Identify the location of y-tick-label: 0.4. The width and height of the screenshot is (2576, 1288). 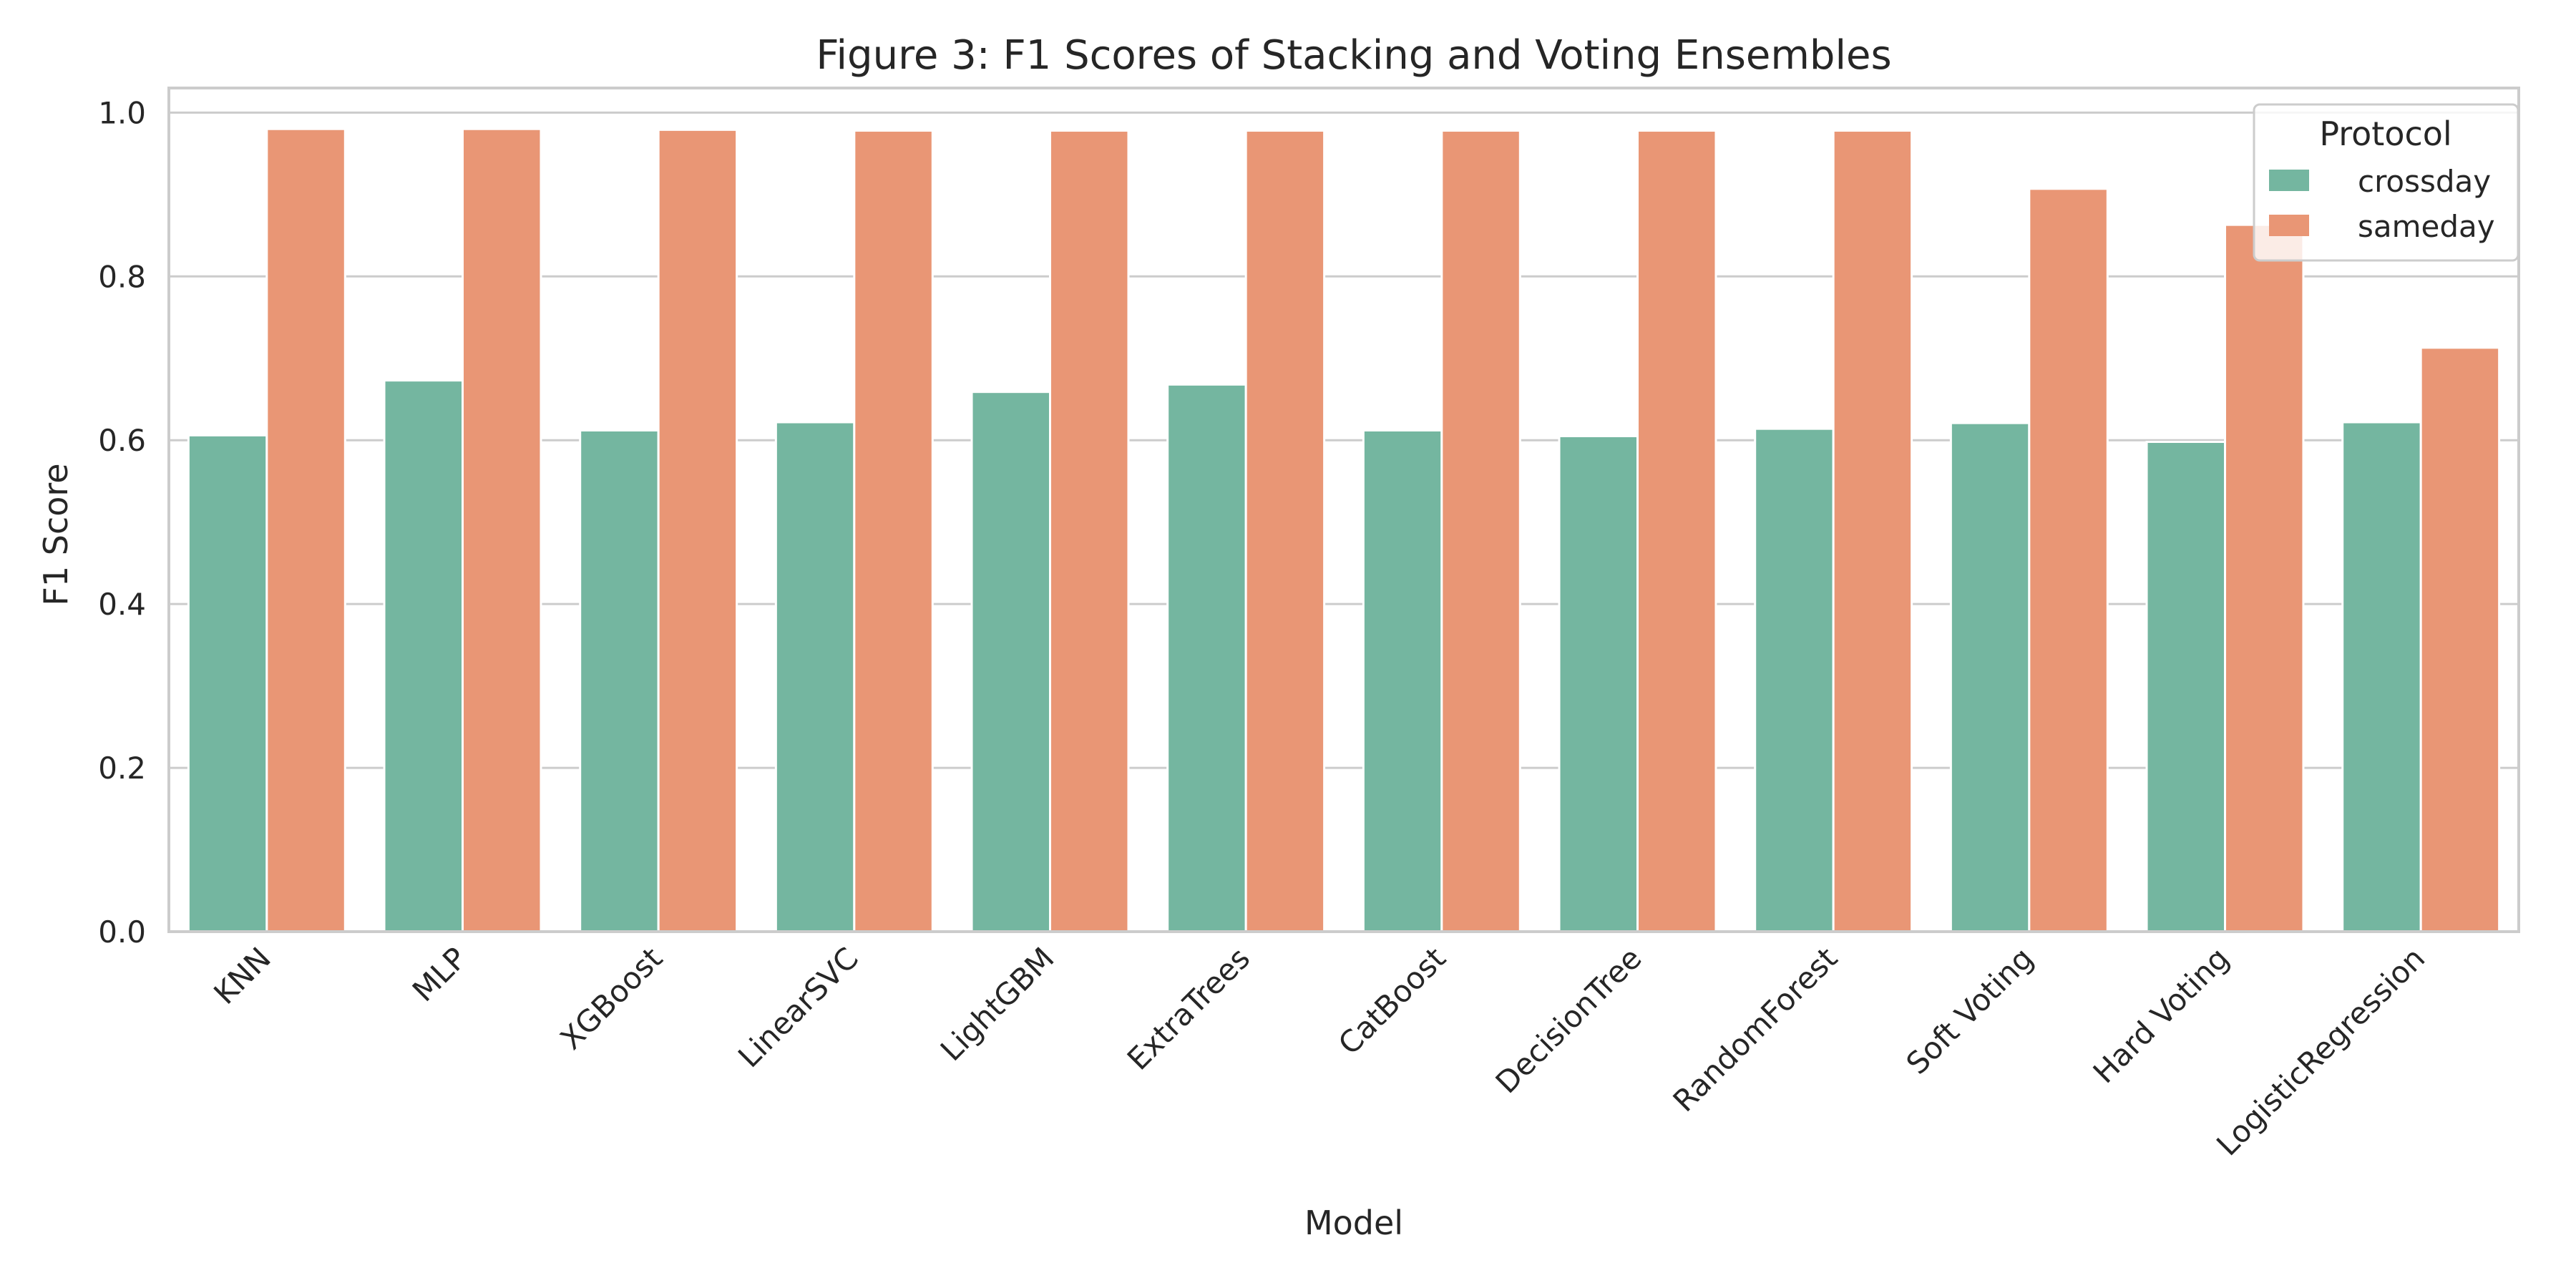
(122, 604).